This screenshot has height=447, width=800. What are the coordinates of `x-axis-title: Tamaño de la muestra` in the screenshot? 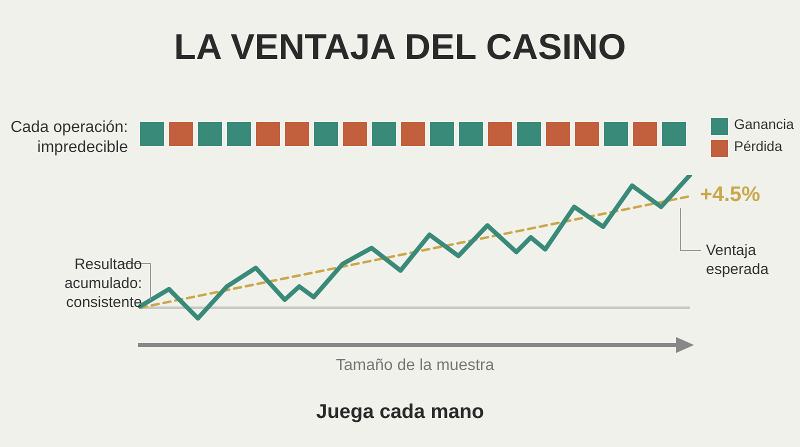 It's located at (415, 366).